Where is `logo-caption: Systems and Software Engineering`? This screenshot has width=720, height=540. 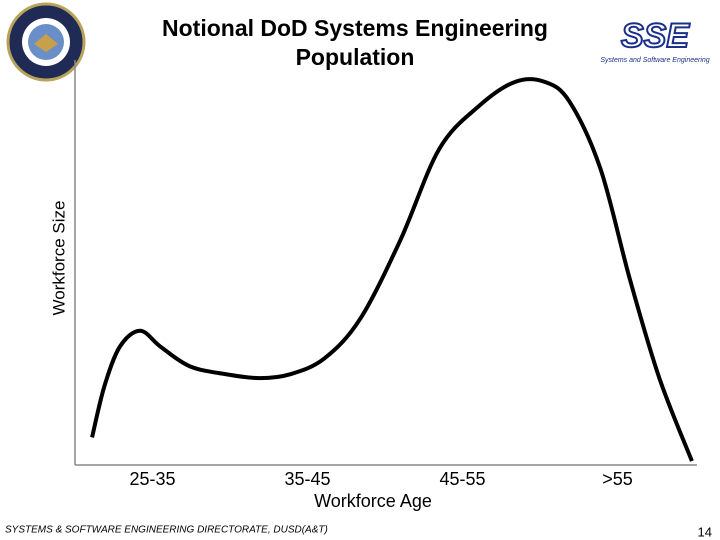 logo-caption: Systems and Software Engineering is located at coordinates (654, 60).